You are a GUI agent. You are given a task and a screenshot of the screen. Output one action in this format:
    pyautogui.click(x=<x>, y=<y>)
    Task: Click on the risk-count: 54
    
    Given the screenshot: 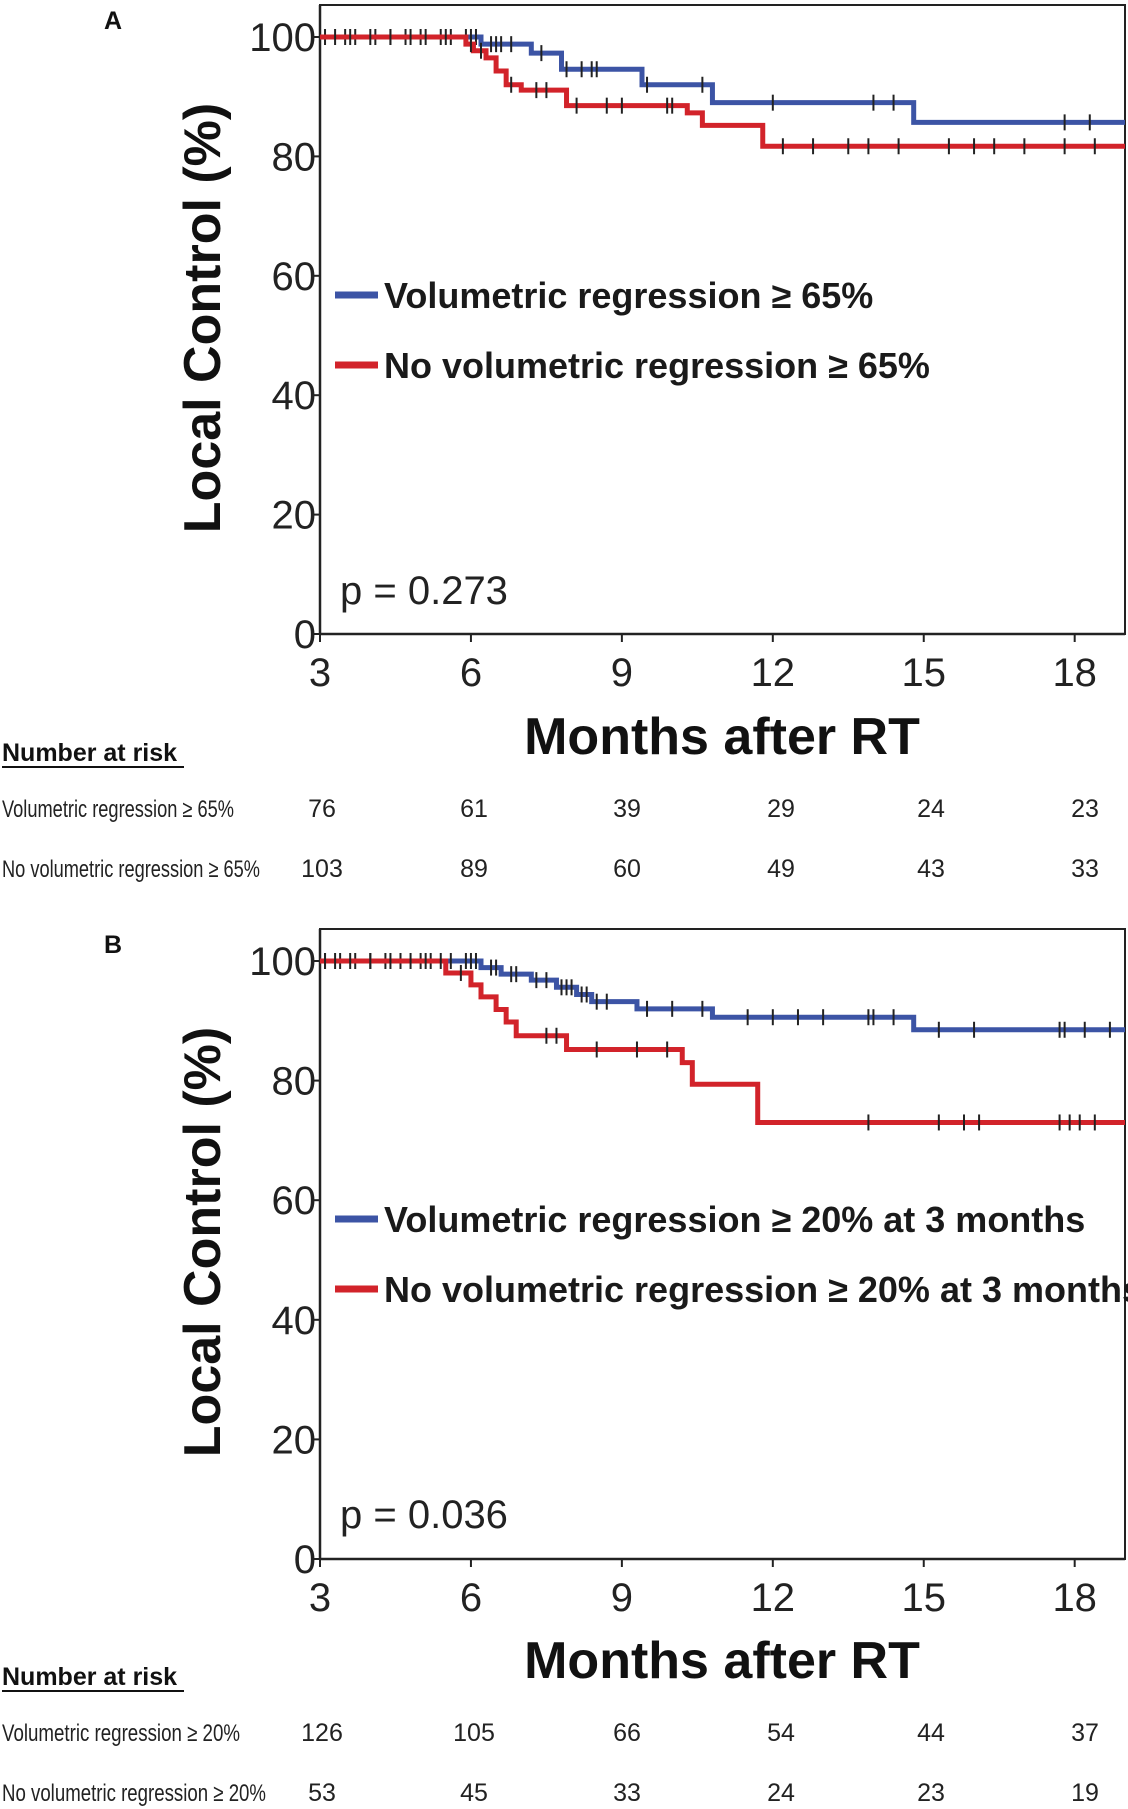 What is the action you would take?
    pyautogui.click(x=781, y=1733)
    